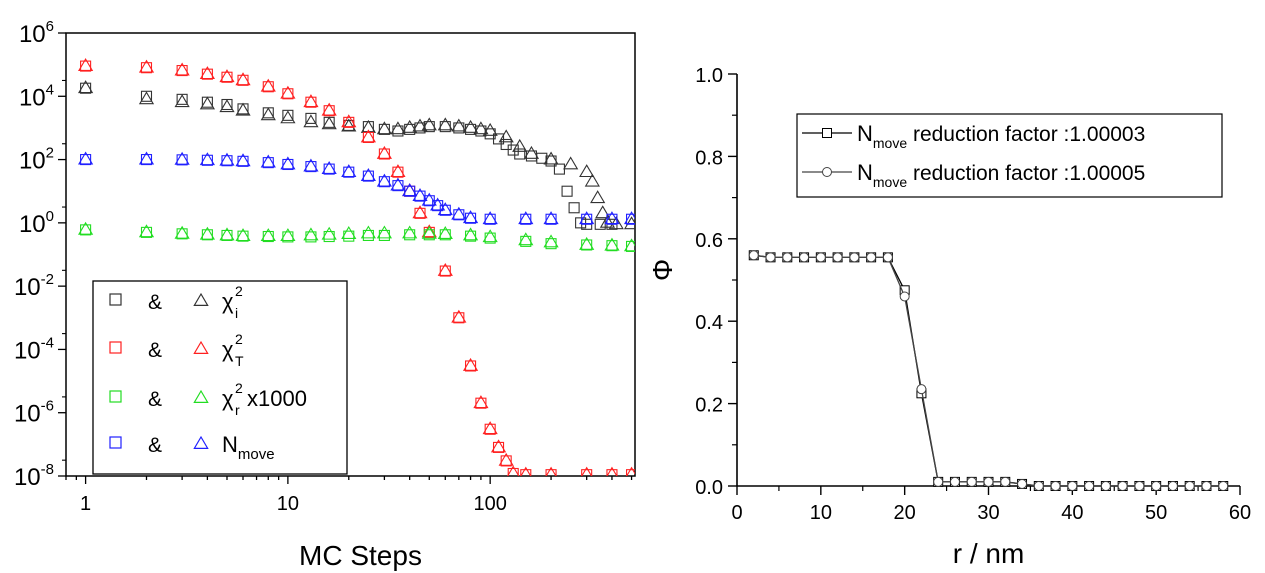 The height and width of the screenshot is (573, 1265). What do you see at coordinates (709, 406) in the screenshot?
I see `y-tick-label: 0.2` at bounding box center [709, 406].